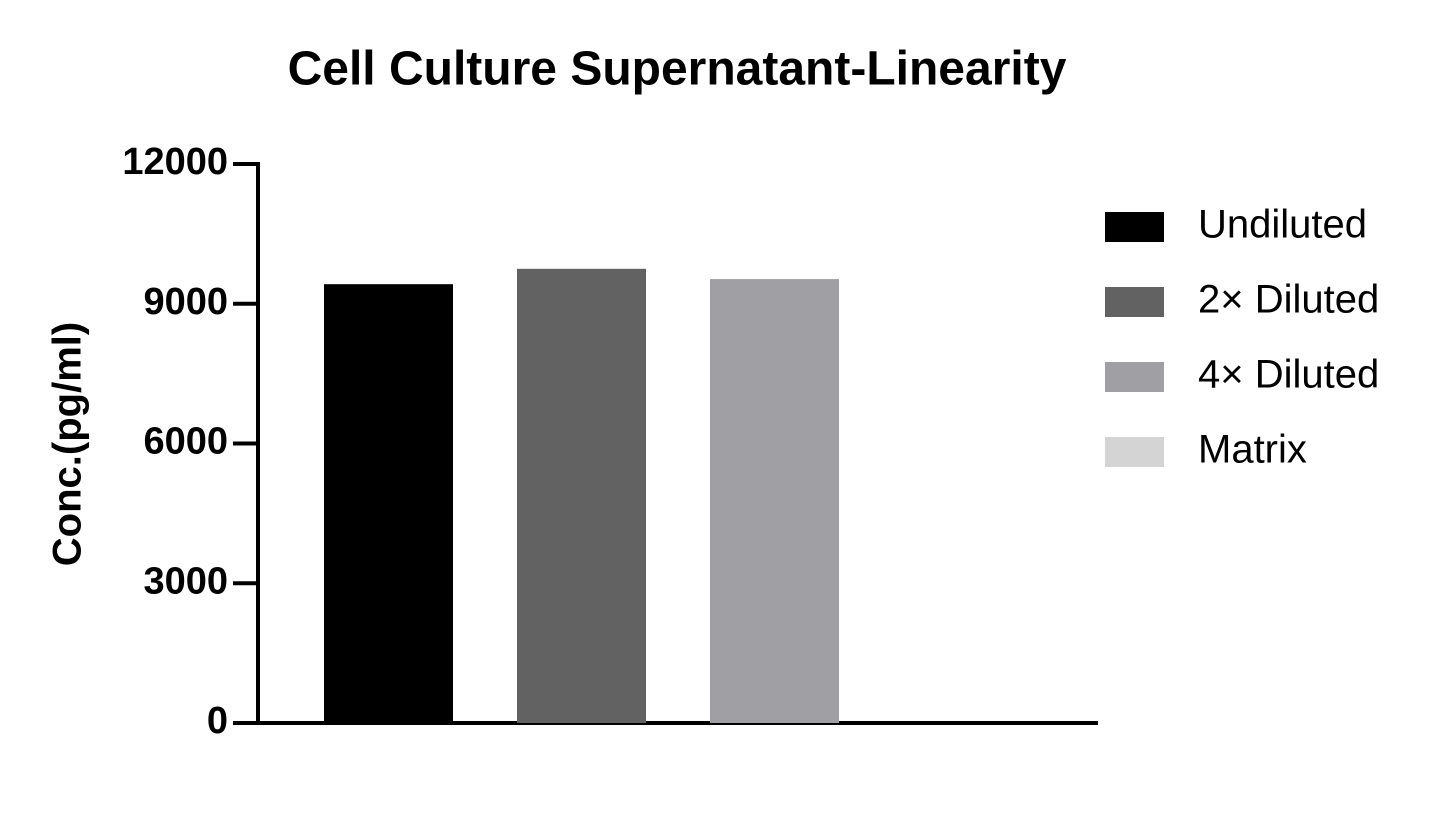  What do you see at coordinates (1282, 225) in the screenshot?
I see `legend-label: Undiluted` at bounding box center [1282, 225].